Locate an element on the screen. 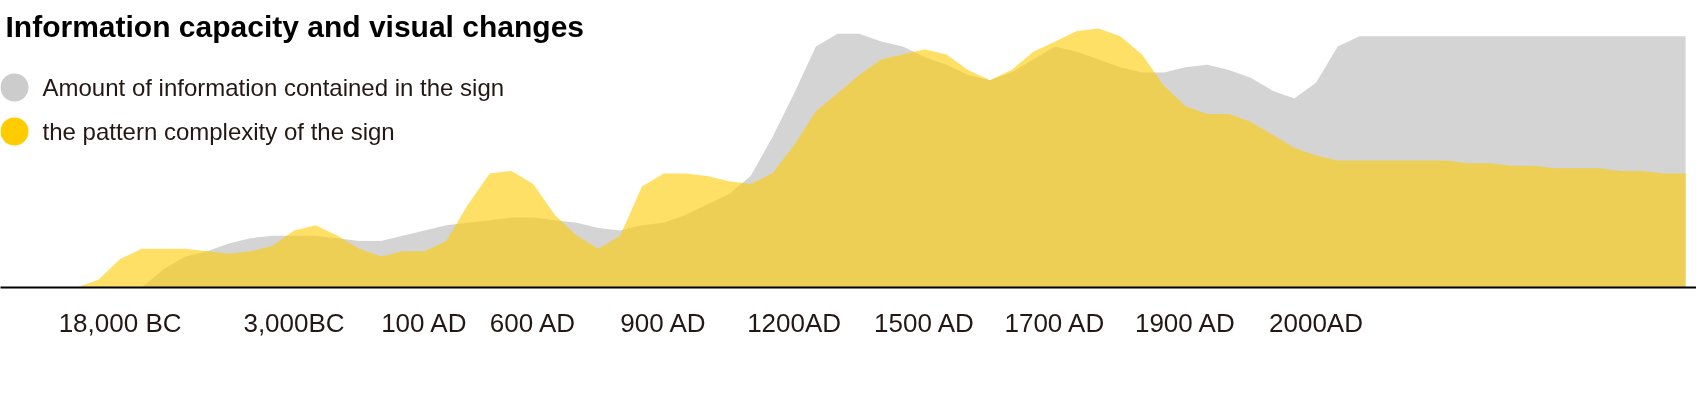 This screenshot has height=403, width=1696. x-tick-label: 2000AD is located at coordinates (1316, 322).